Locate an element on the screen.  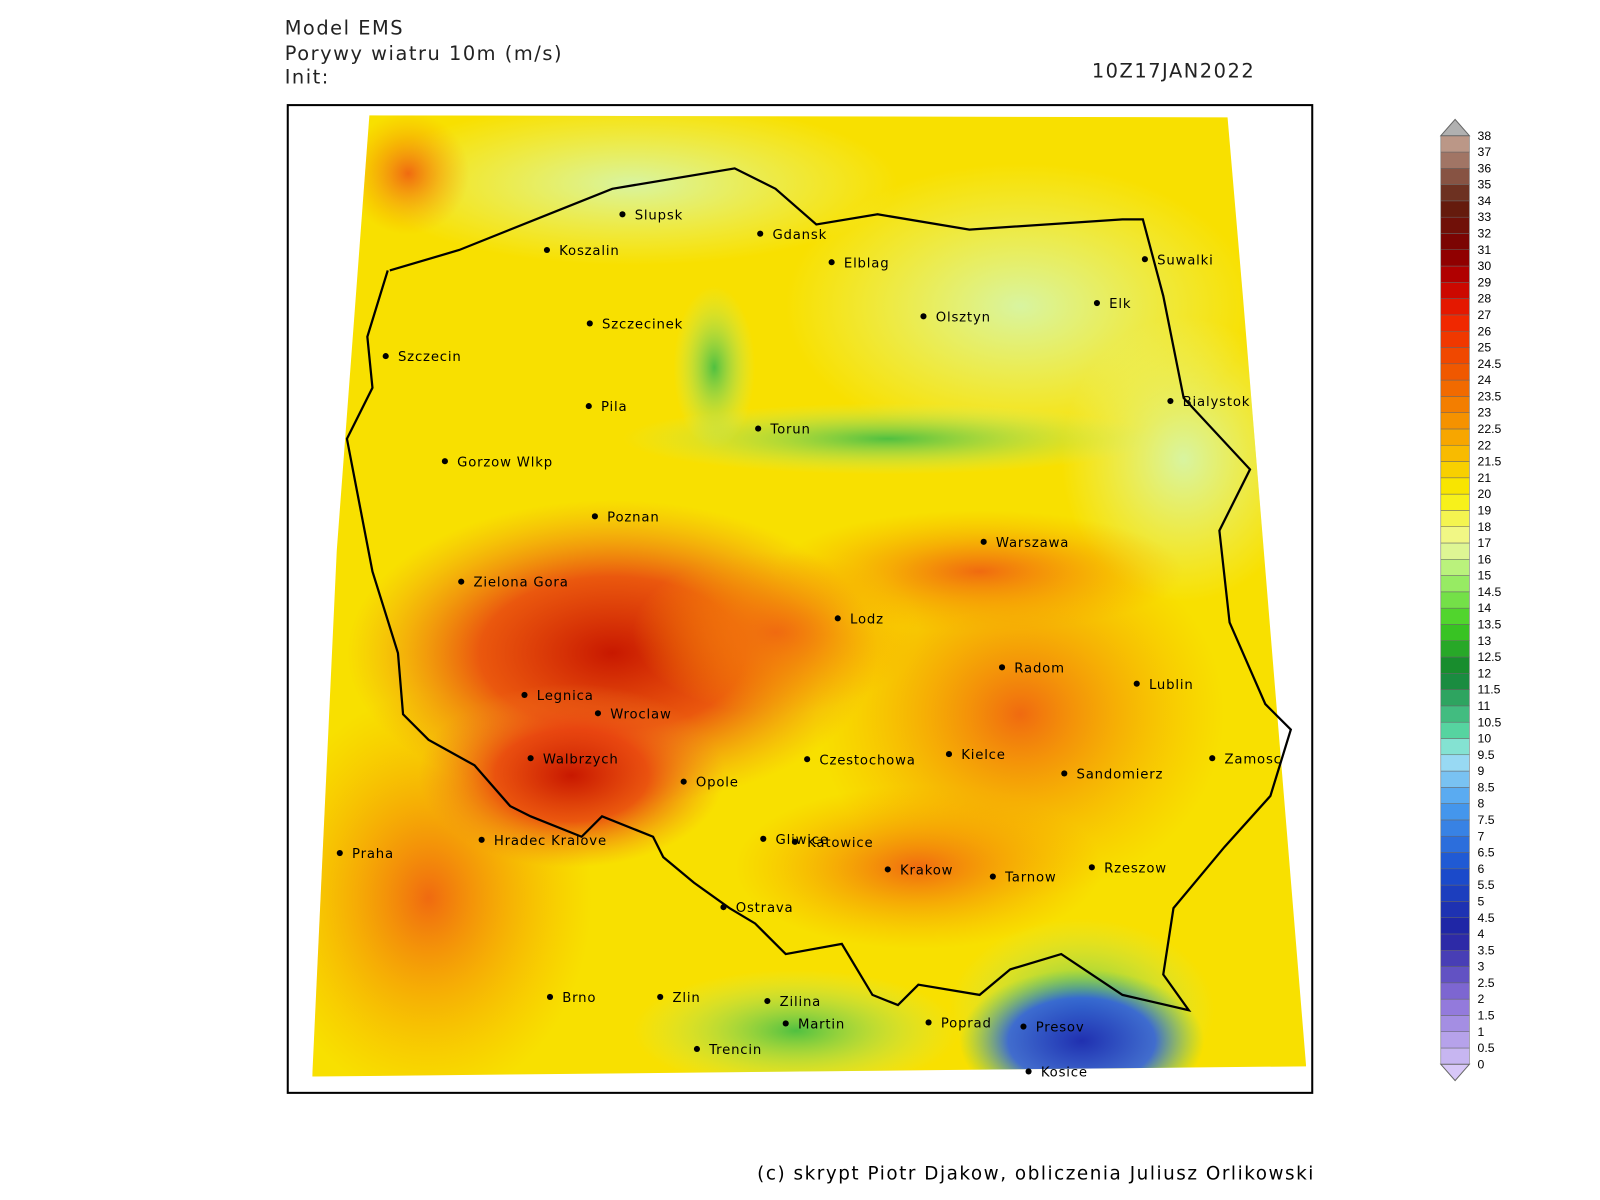
colorbar-label: 18 is located at coordinates (1485, 527).